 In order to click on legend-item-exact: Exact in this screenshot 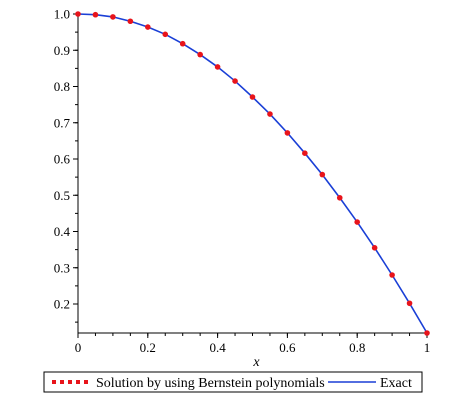, I will do `click(370, 383)`.